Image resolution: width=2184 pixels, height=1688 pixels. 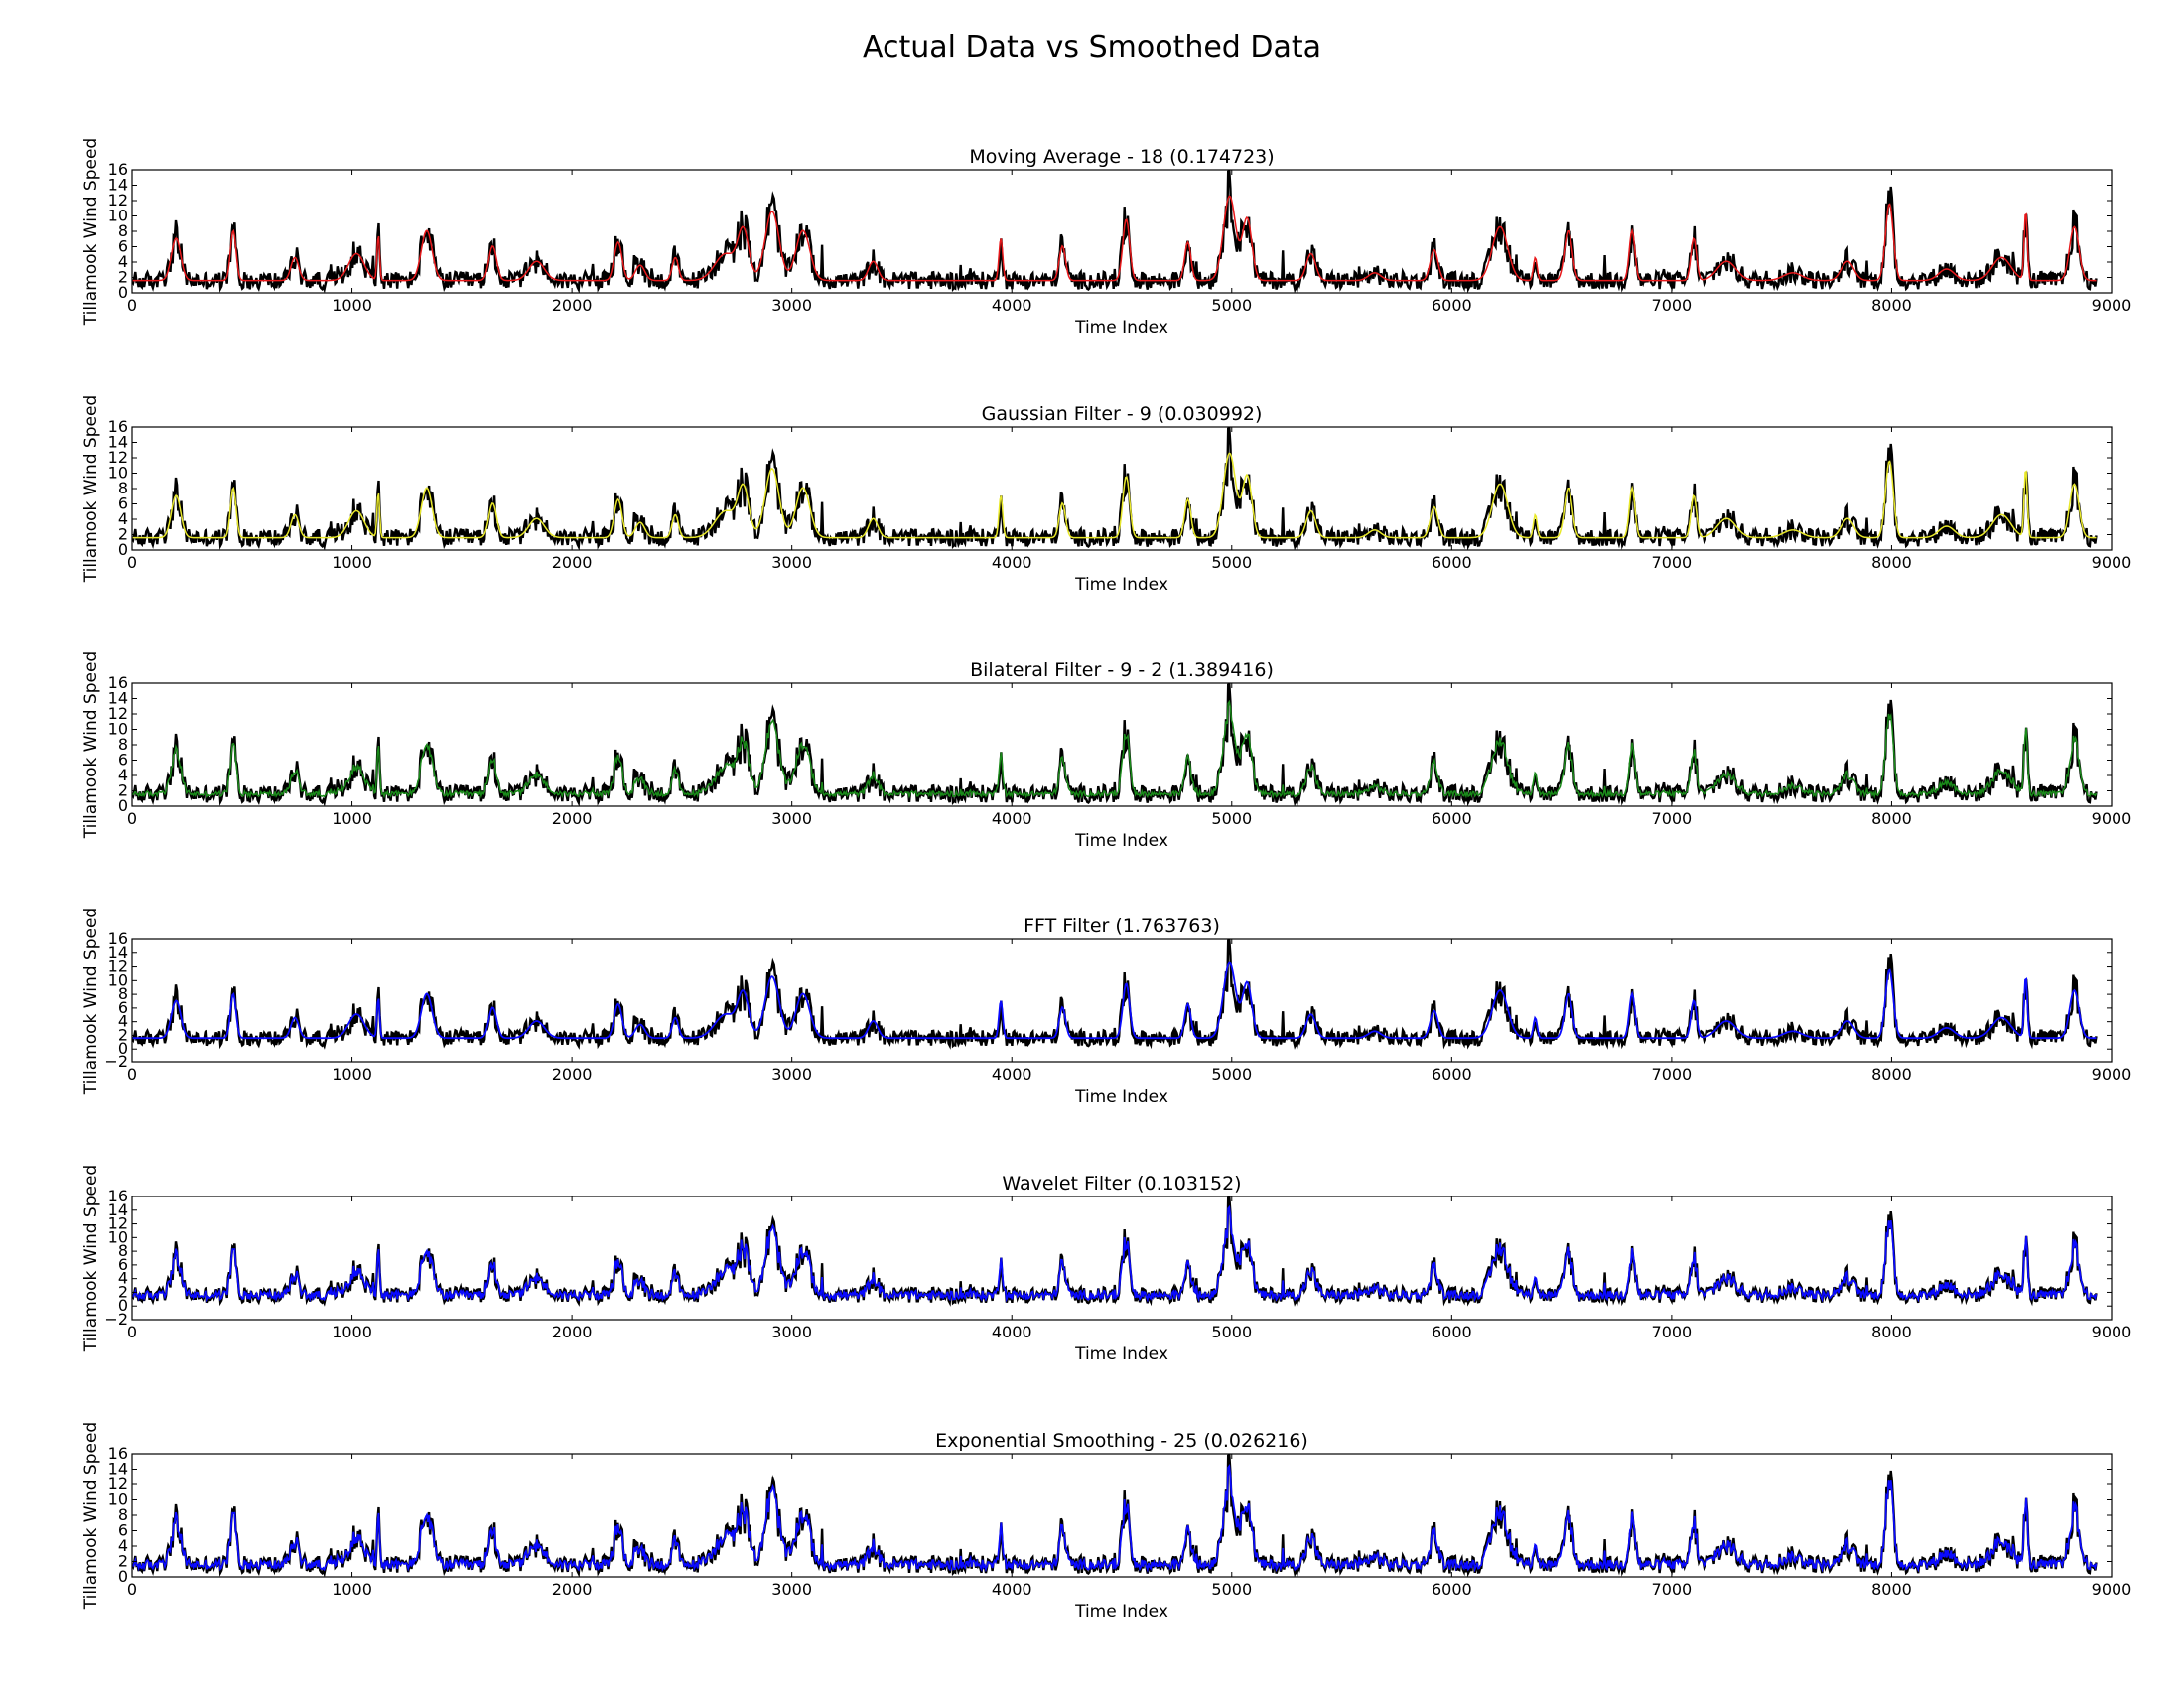 I want to click on y-tick-label: −2, so click(x=116, y=1319).